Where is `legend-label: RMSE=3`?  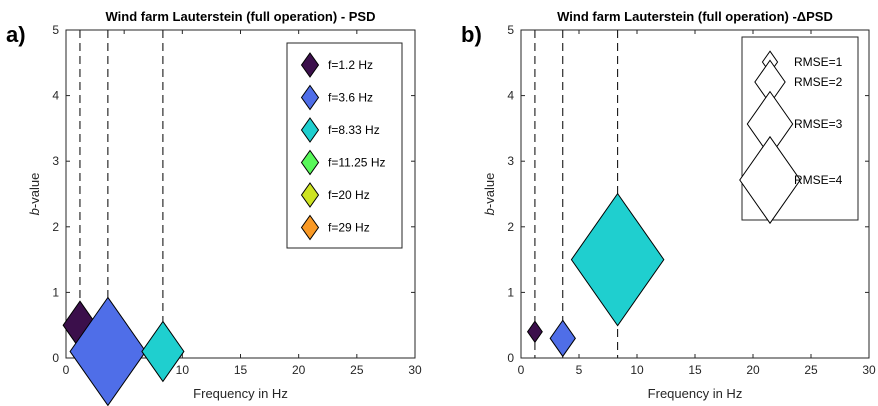 legend-label: RMSE=3 is located at coordinates (818, 124).